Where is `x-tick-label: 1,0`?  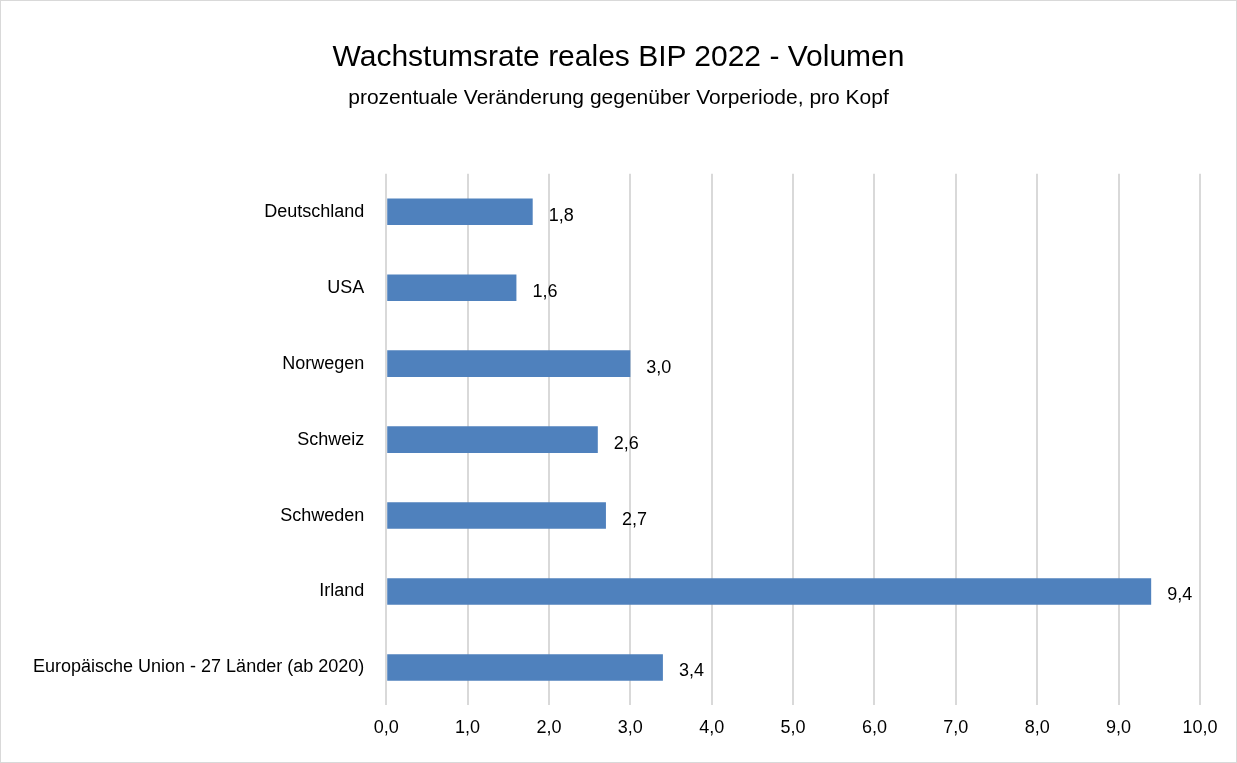 x-tick-label: 1,0 is located at coordinates (468, 727).